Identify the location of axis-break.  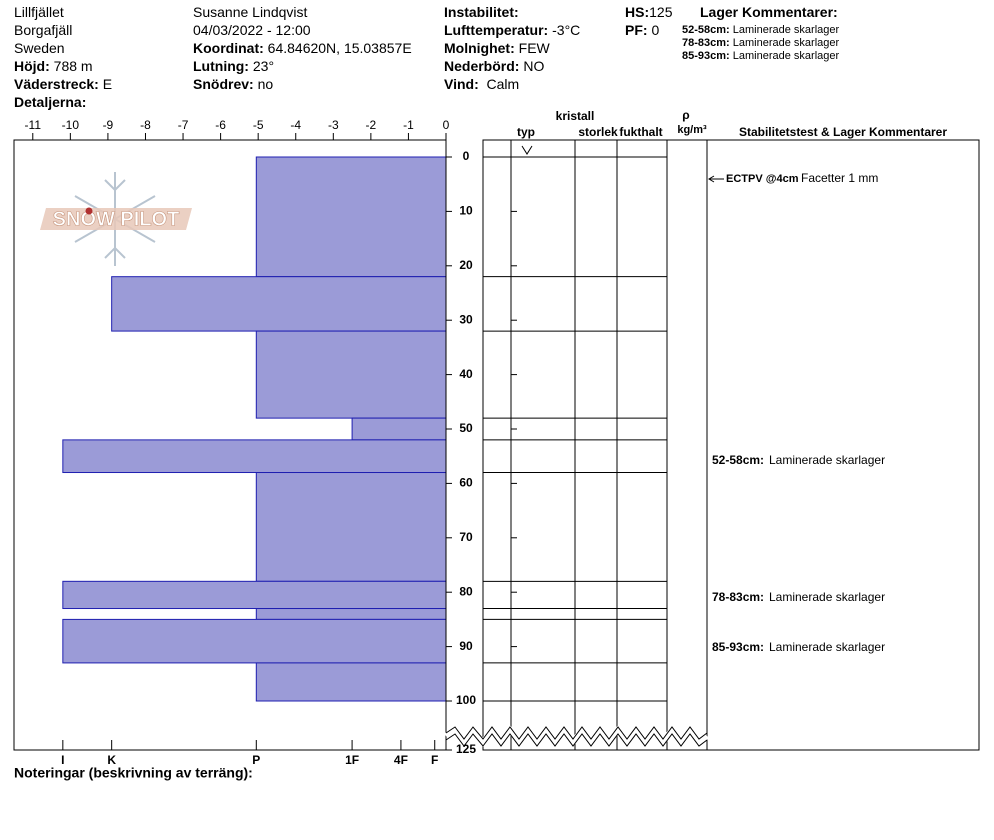
(576, 736).